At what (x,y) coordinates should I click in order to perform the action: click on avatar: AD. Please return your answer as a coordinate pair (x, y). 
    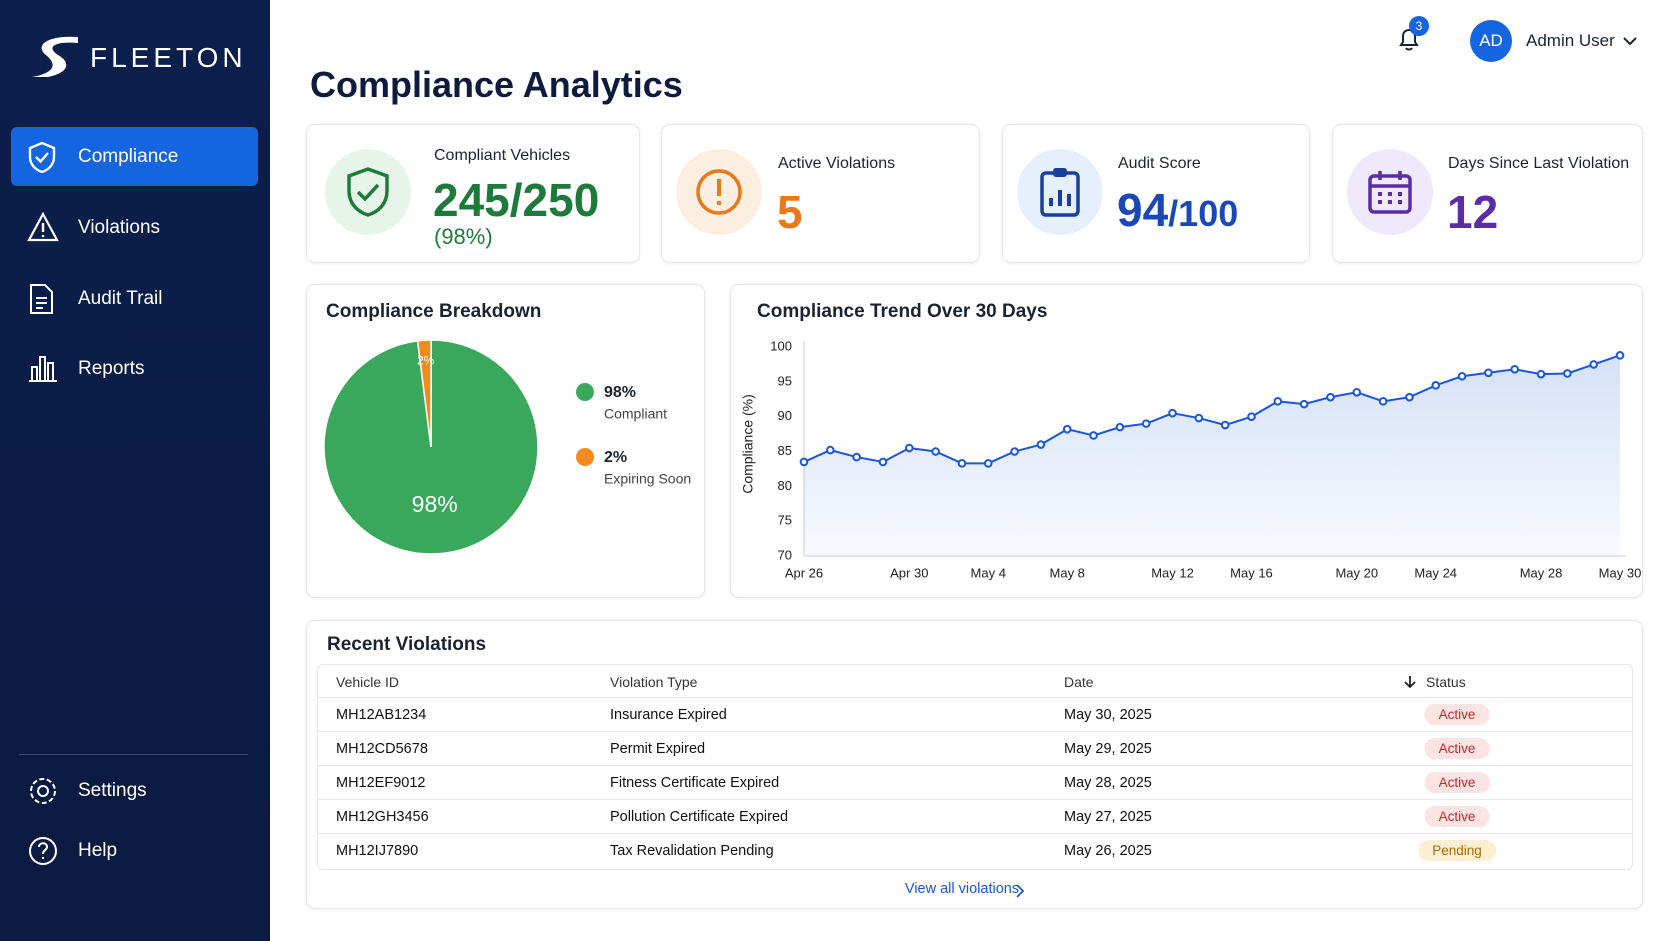
    Looking at the image, I should click on (1491, 41).